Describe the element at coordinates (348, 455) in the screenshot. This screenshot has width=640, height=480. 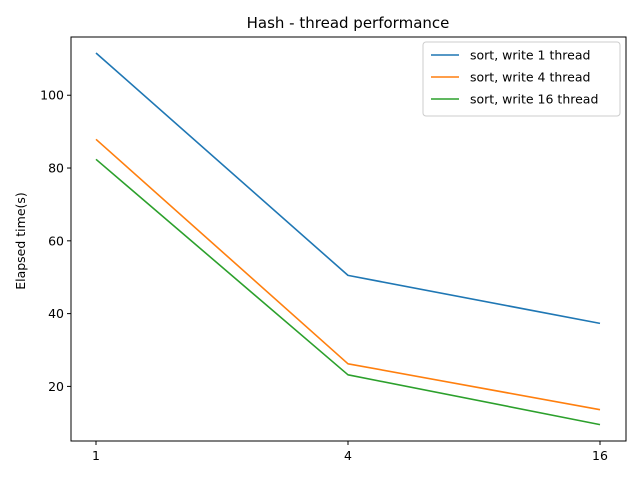
I see `x-tick-label: 4` at that location.